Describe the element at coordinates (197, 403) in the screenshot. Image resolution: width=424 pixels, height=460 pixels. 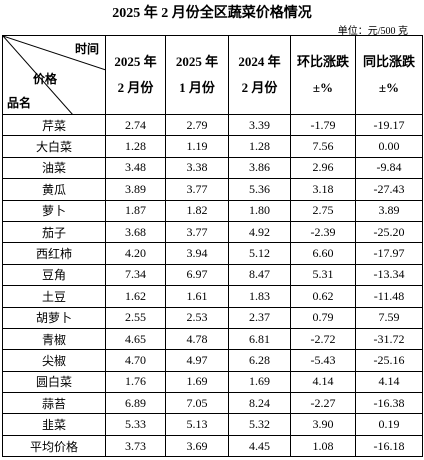
I see `cell-value: 7.05` at that location.